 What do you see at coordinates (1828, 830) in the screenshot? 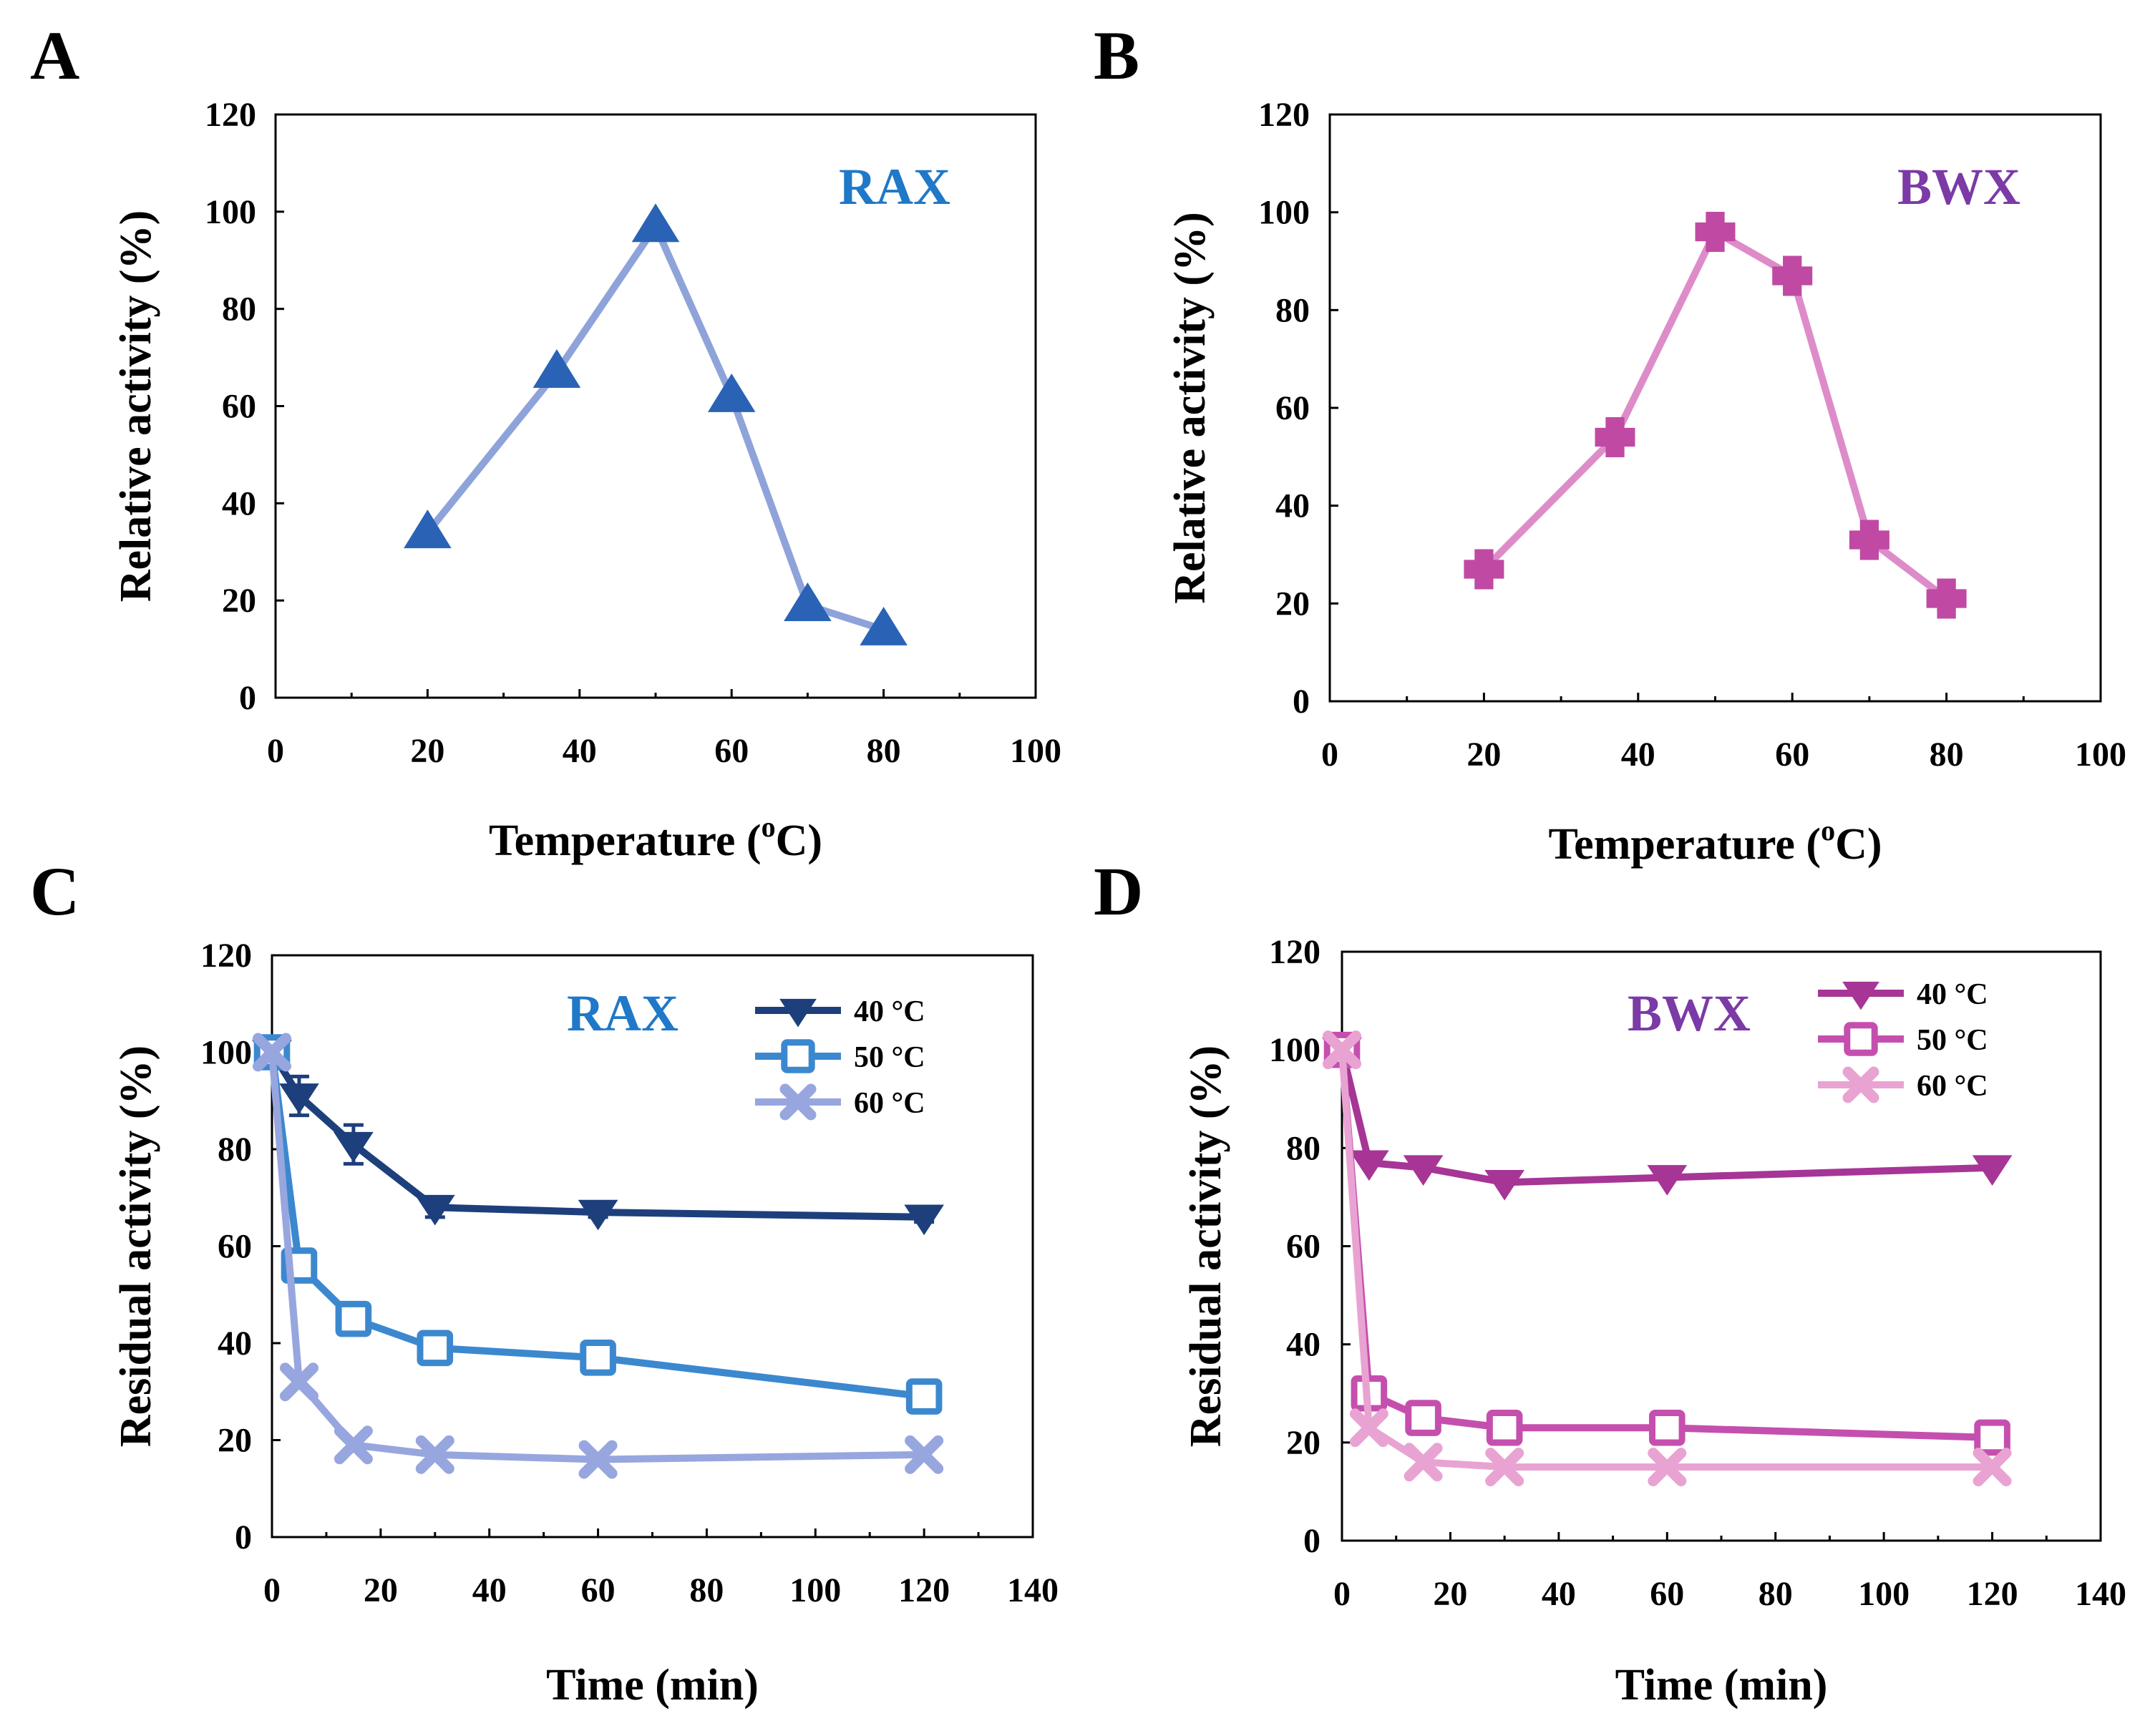
I see `x-axis-title-sup: o` at bounding box center [1828, 830].